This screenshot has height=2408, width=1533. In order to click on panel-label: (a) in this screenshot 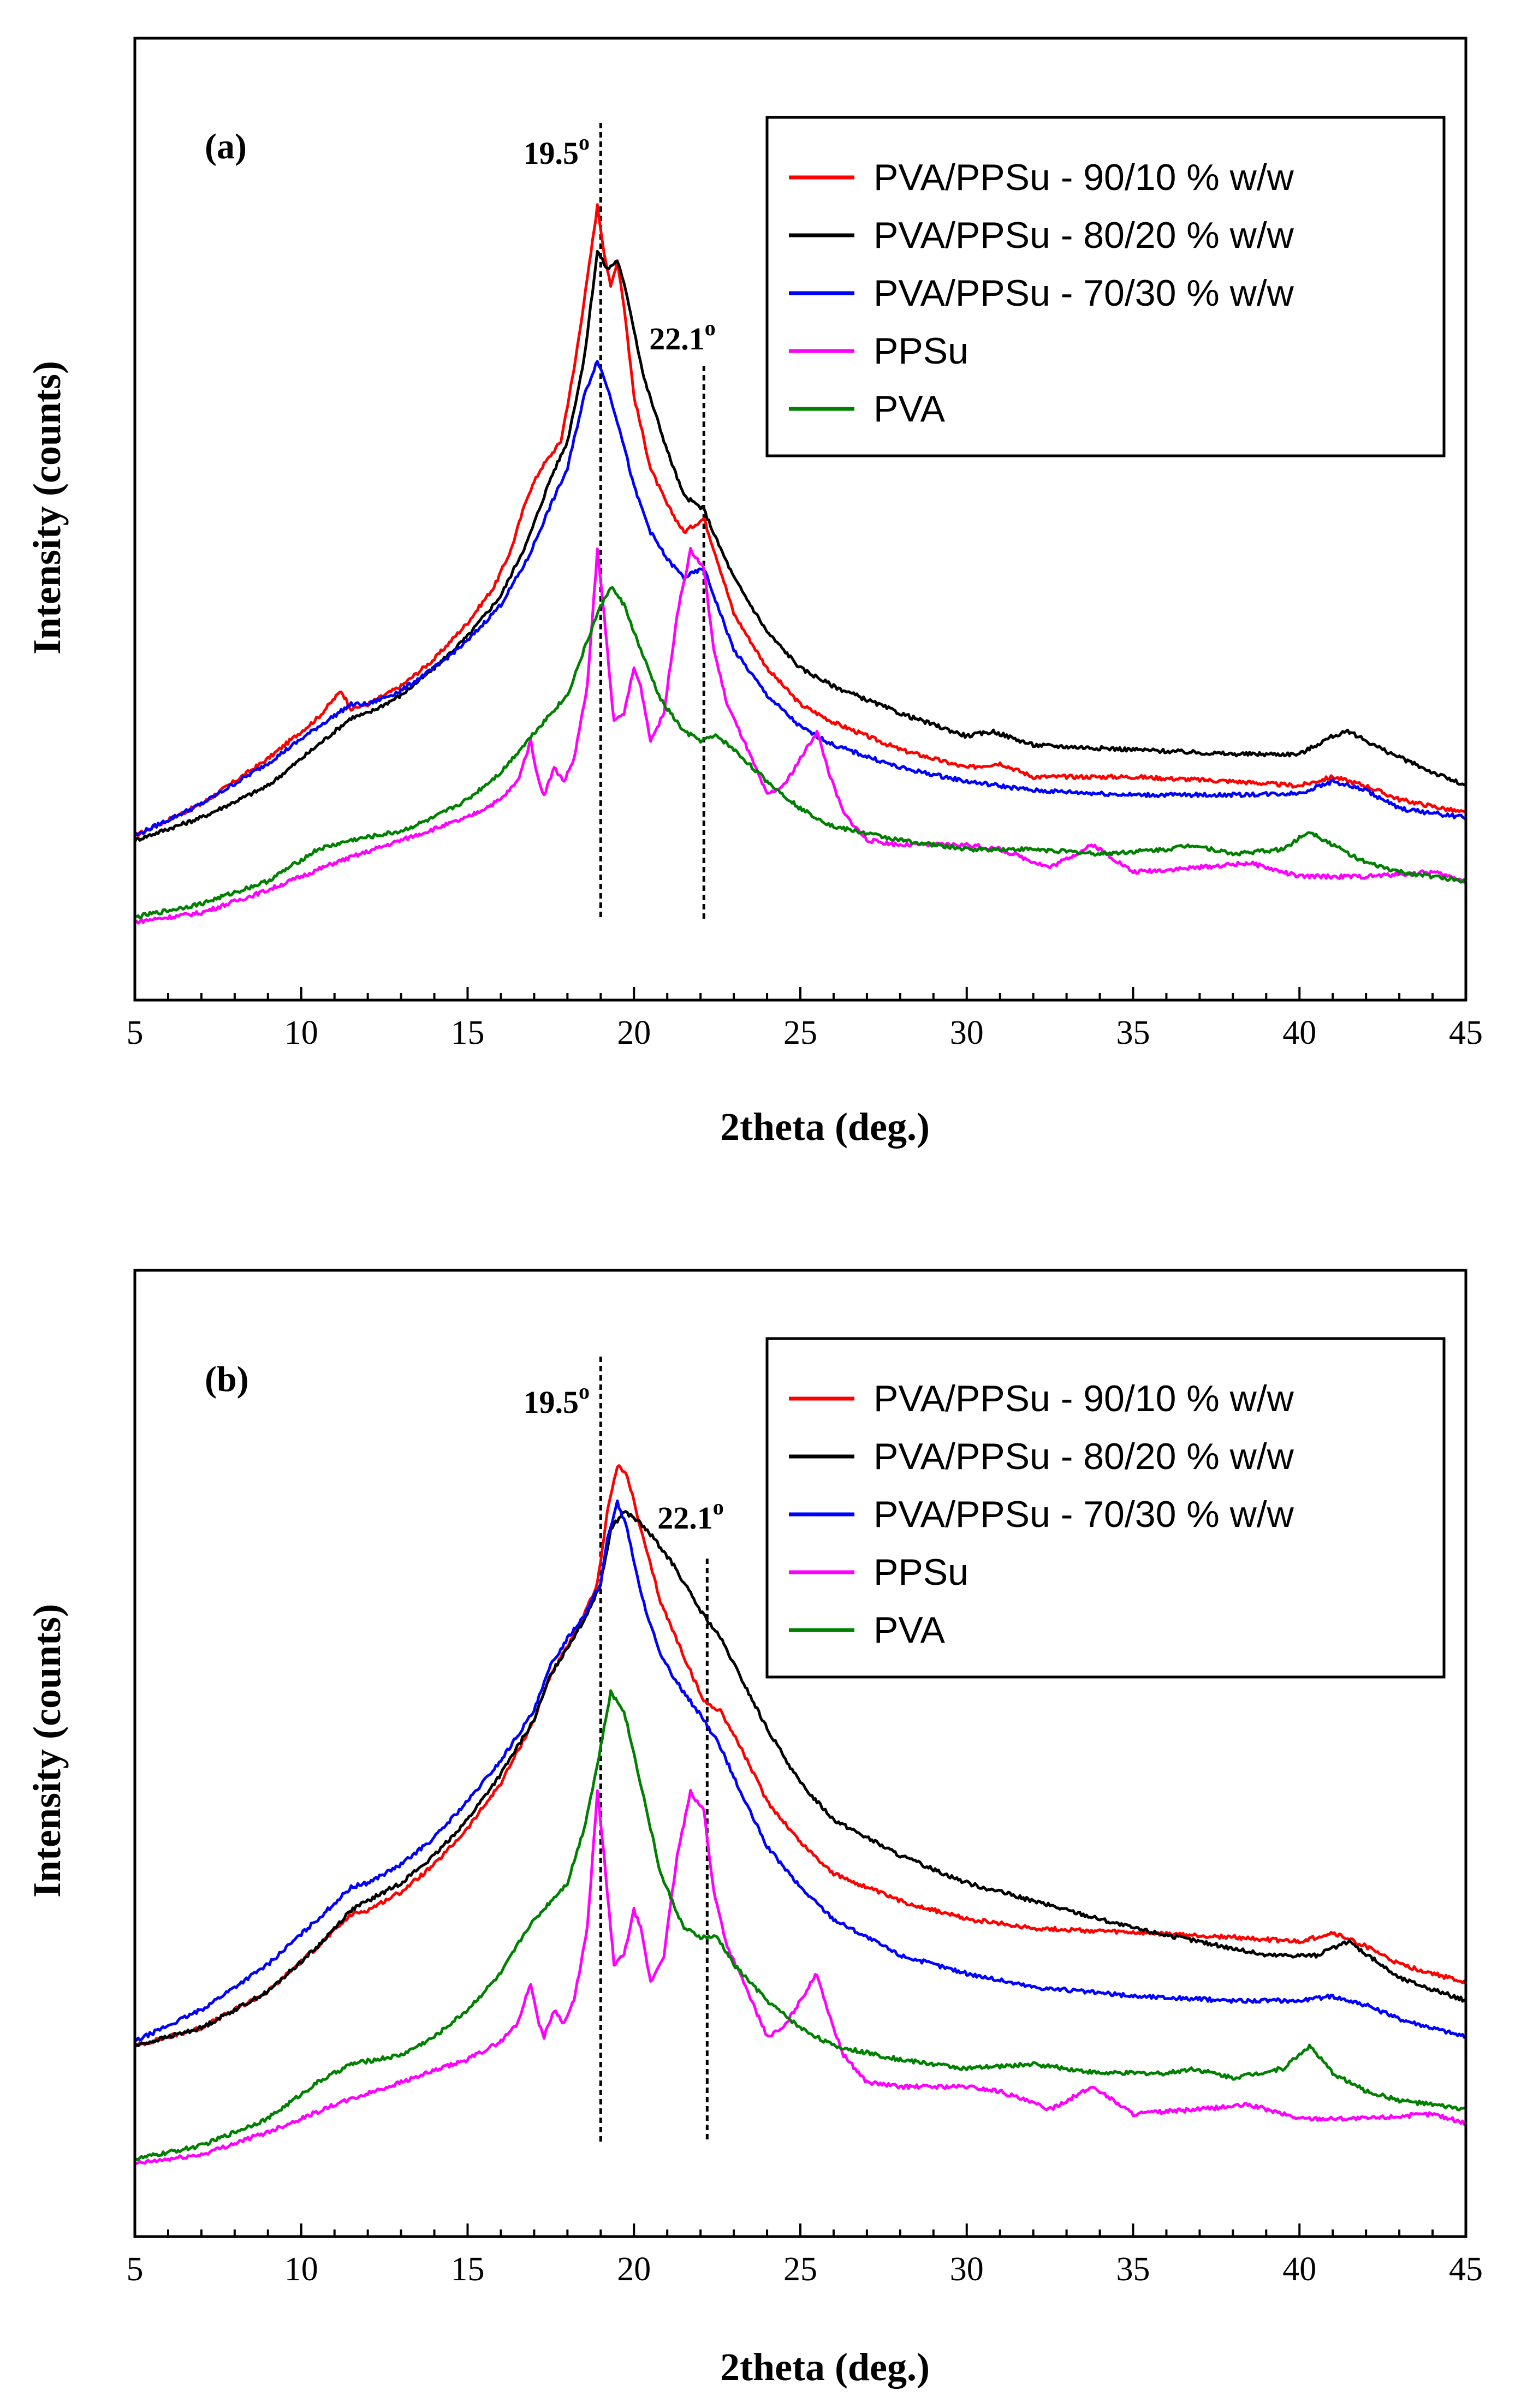, I will do `click(226, 147)`.